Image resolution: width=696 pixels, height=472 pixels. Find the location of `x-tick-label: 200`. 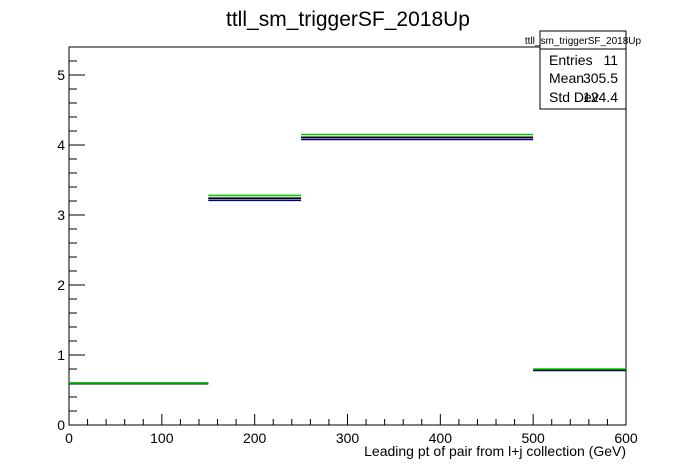

x-tick-label: 200 is located at coordinates (255, 438).